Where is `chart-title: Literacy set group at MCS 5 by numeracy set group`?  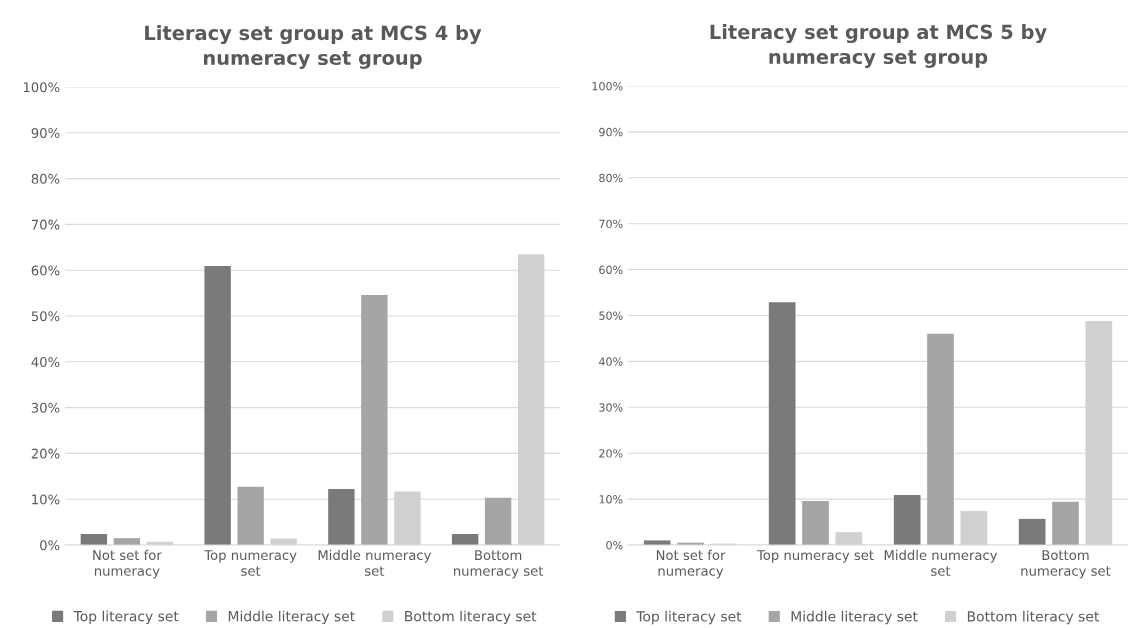 chart-title: Literacy set group at MCS 5 by numeracy set group is located at coordinates (878, 46).